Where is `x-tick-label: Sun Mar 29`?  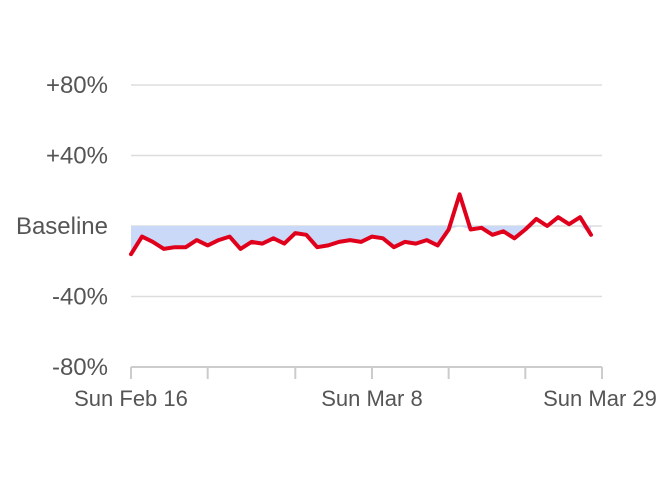 x-tick-label: Sun Mar 29 is located at coordinates (600, 398).